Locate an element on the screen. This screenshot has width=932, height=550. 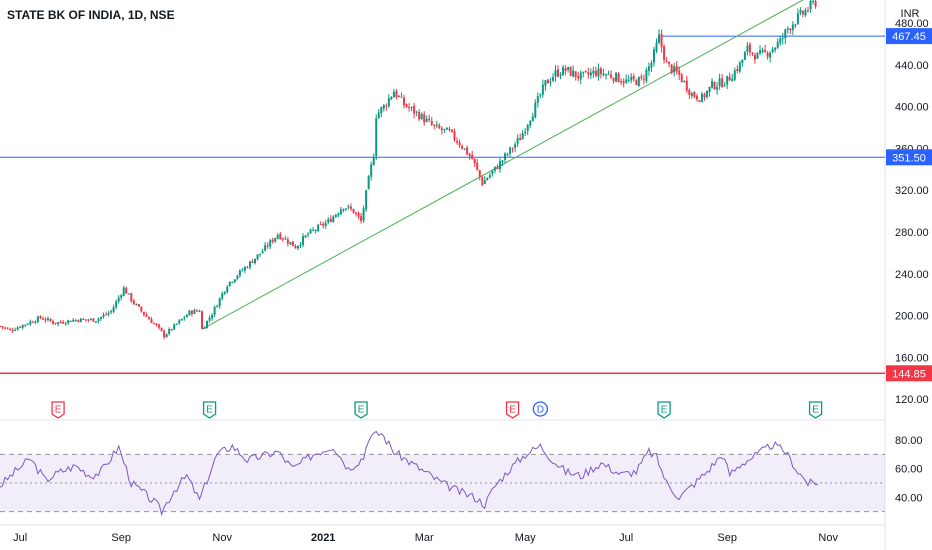
time-tick-label: Sep is located at coordinates (727, 538).